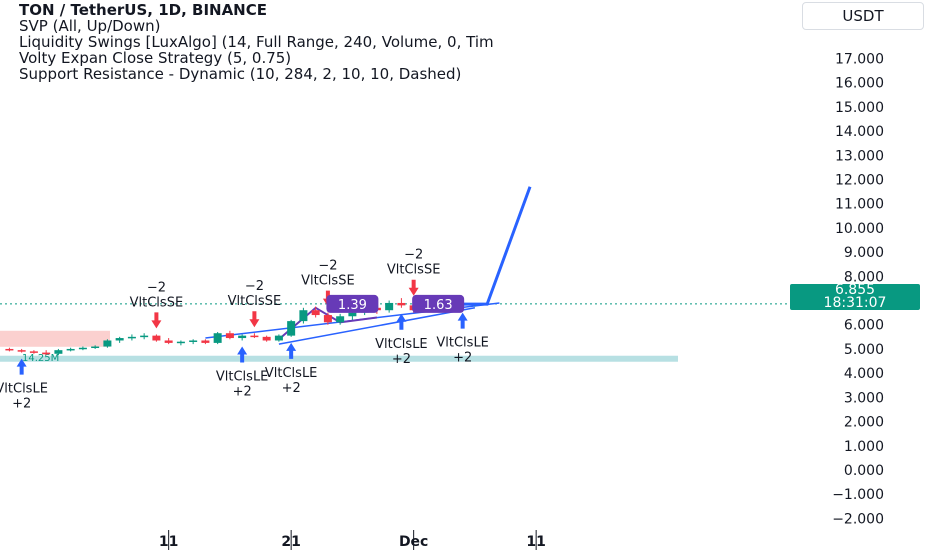  I want to click on y-axis-tick-label: −1.000, so click(858, 495).